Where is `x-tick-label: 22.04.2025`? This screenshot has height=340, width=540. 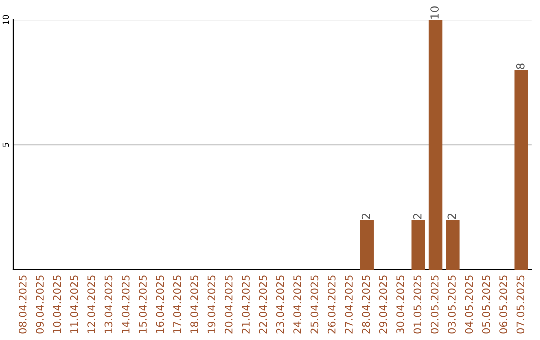
x-tick-label: 22.04.2025 is located at coordinates (263, 305).